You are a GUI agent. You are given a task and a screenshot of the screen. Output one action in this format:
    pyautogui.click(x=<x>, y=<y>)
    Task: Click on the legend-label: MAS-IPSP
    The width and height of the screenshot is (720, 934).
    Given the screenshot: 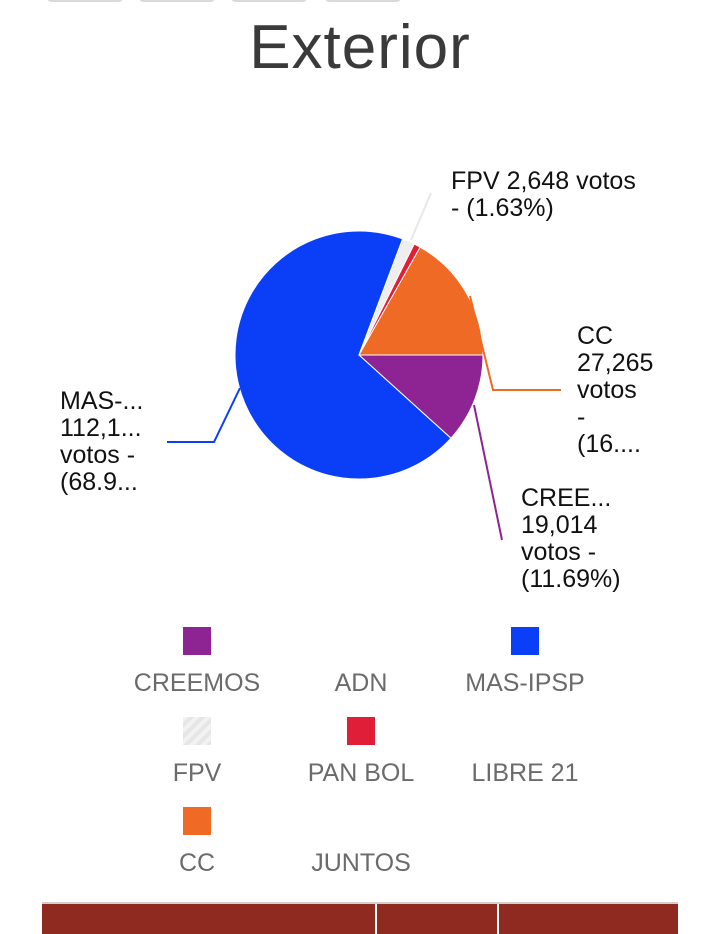 What is the action you would take?
    pyautogui.click(x=525, y=683)
    